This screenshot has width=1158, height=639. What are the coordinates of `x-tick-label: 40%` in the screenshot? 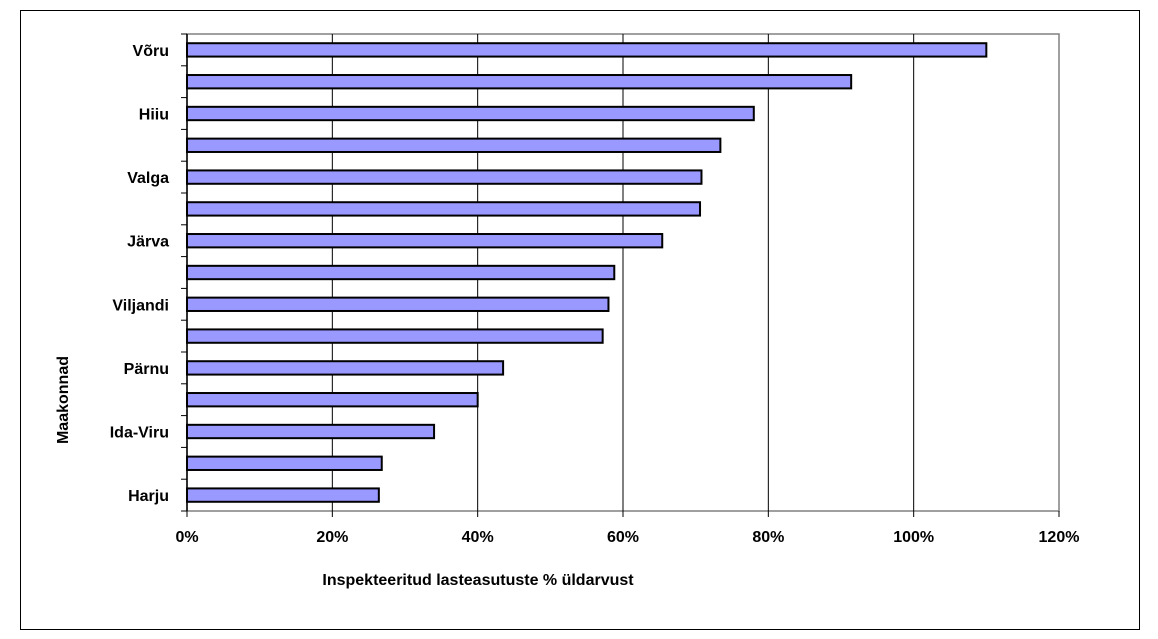 It's located at (478, 537).